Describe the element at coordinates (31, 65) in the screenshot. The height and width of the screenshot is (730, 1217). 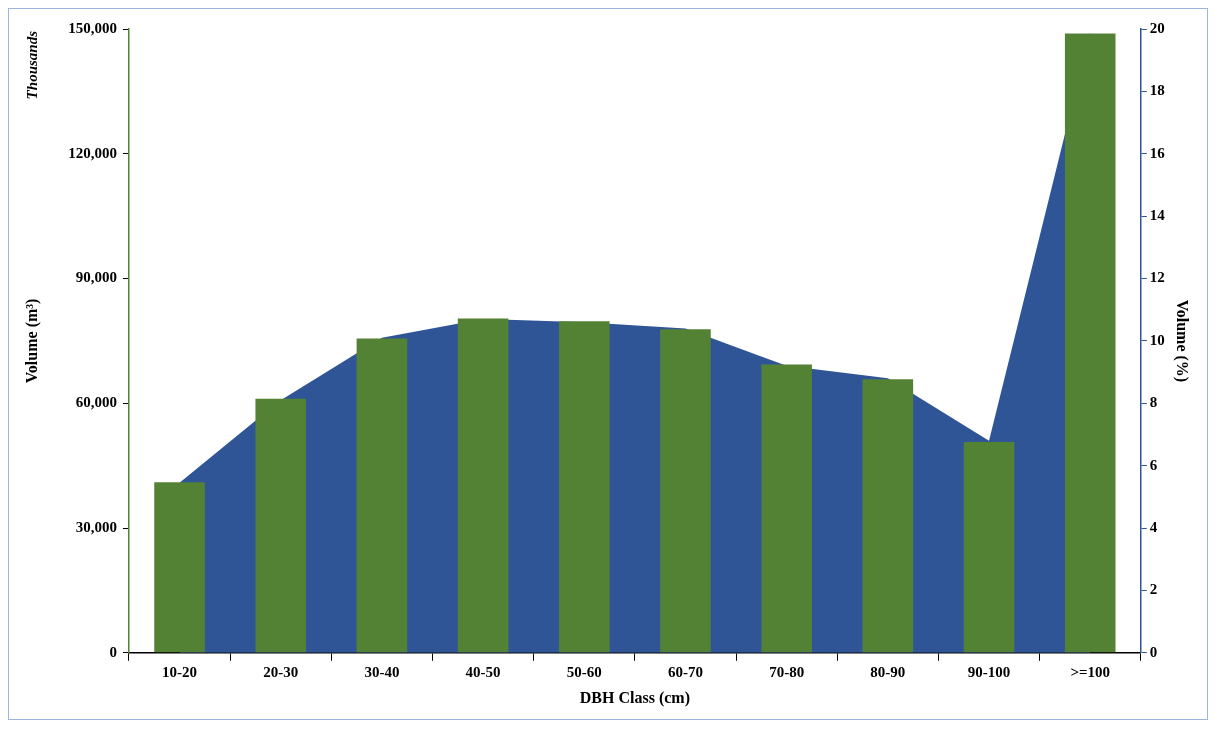
I see `text: Thousands` at that location.